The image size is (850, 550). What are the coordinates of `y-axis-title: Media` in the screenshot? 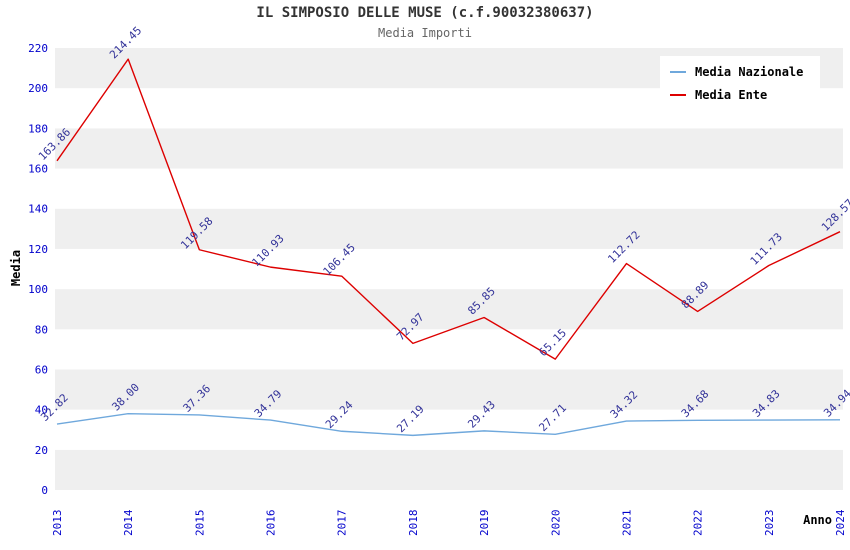 It's located at (16, 268).